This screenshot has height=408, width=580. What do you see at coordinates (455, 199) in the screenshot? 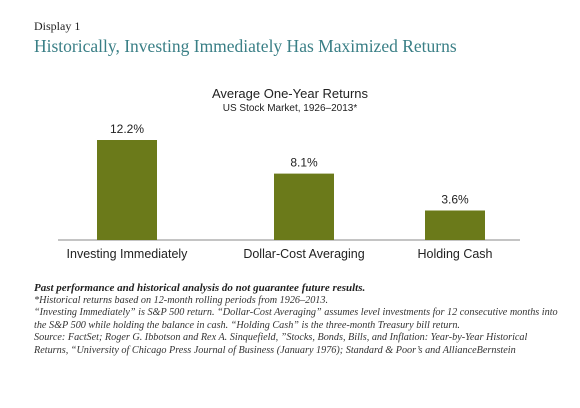
I see `value-label-2: 3.6%` at bounding box center [455, 199].